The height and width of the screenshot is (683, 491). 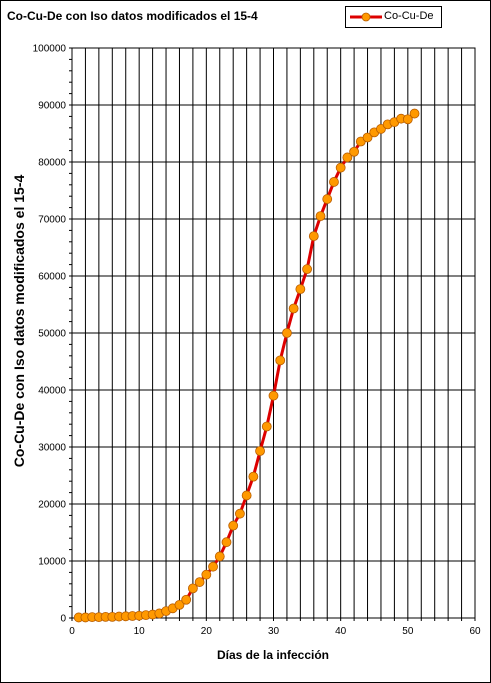 What do you see at coordinates (475, 631) in the screenshot?
I see `x-tick-label: 60` at bounding box center [475, 631].